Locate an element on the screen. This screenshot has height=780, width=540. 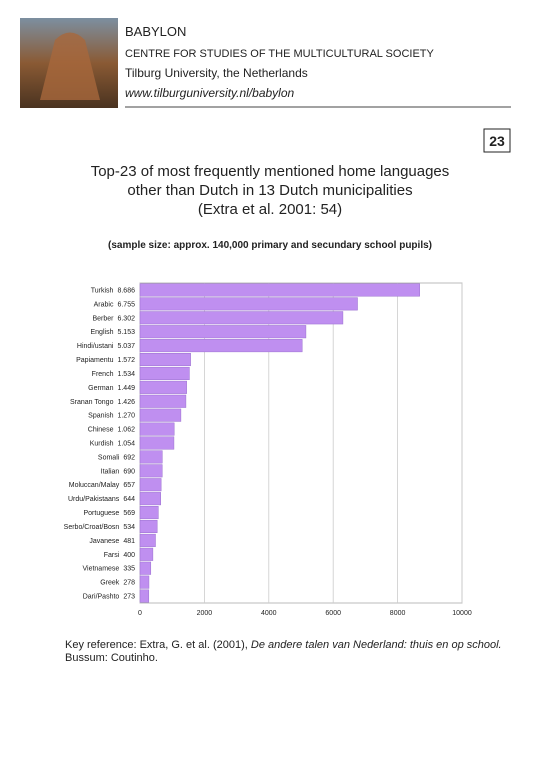
category-name: Farsi is located at coordinates (112, 555).